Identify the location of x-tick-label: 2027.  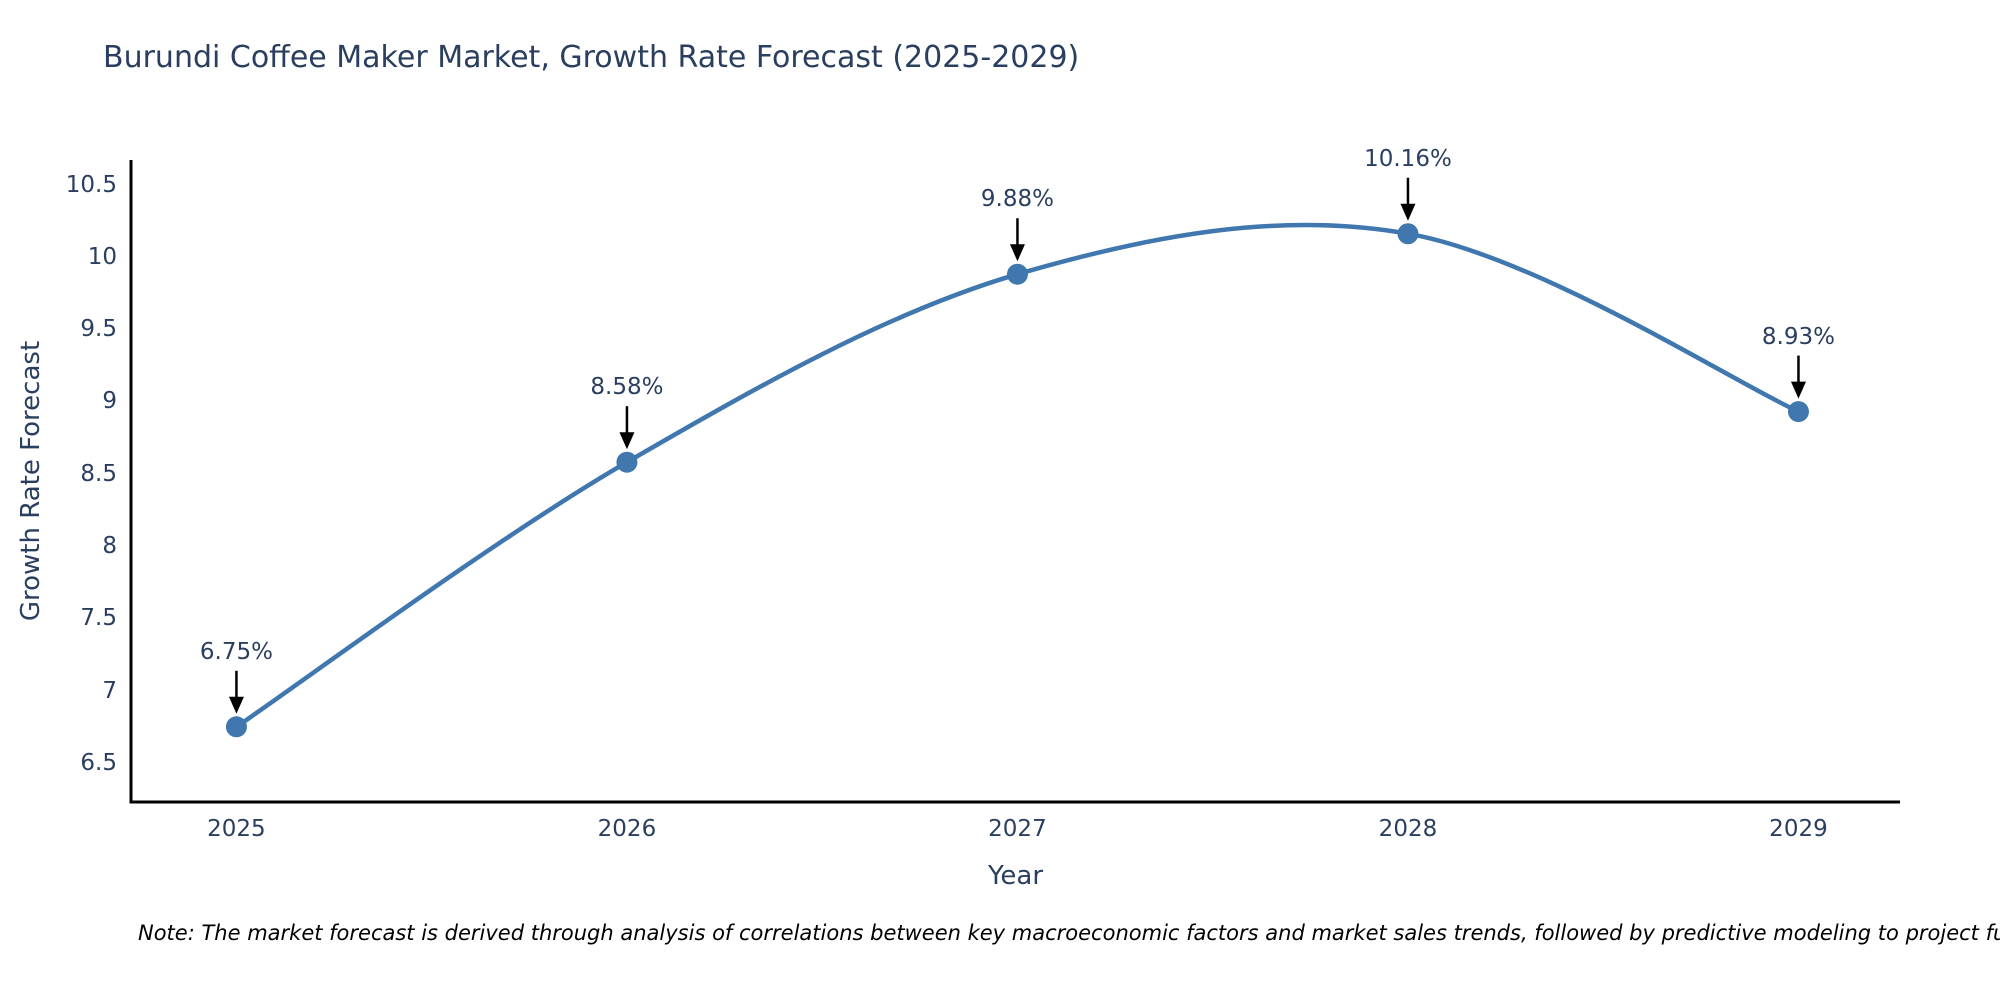
(1017, 829).